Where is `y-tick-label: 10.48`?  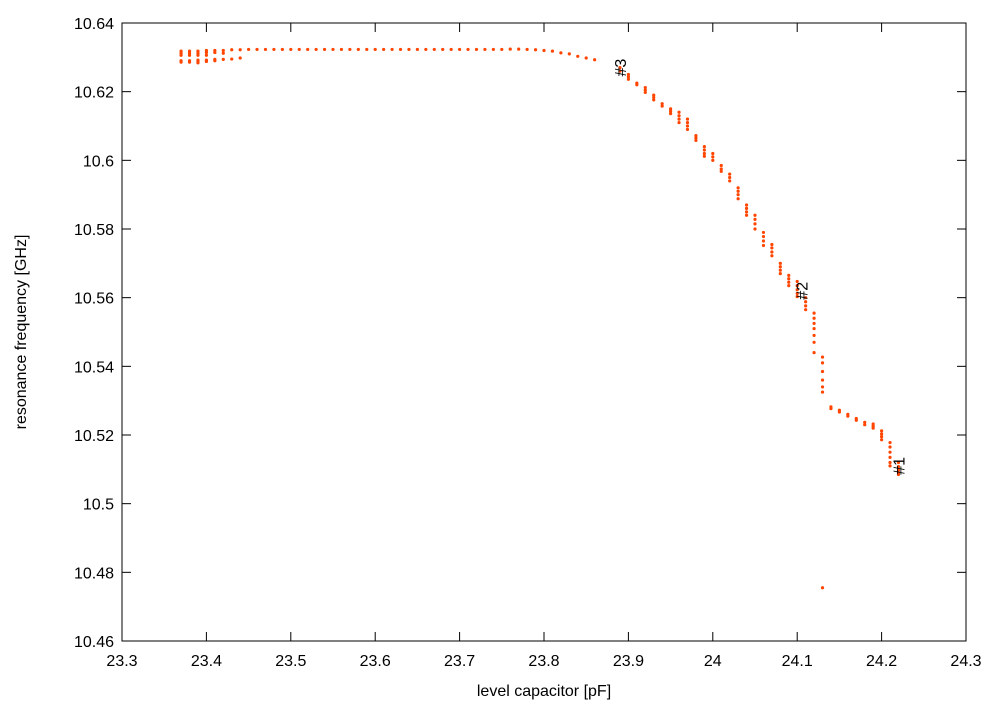 y-tick-label: 10.48 is located at coordinates (94, 573).